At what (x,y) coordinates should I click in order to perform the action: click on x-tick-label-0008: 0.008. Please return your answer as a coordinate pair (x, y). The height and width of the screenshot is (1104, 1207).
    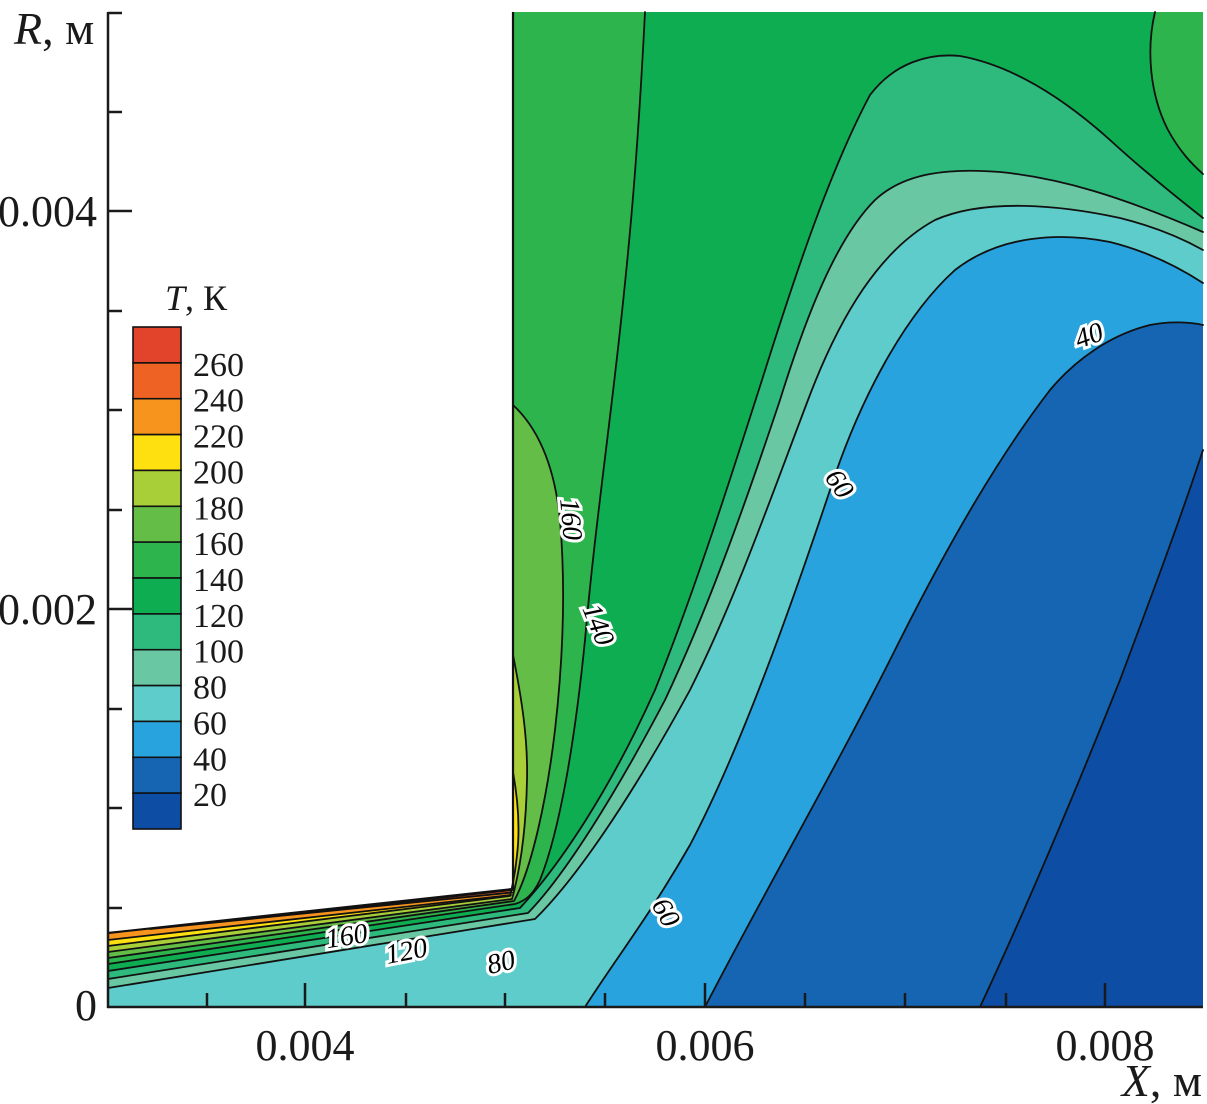
    Looking at the image, I should click on (1105, 1045).